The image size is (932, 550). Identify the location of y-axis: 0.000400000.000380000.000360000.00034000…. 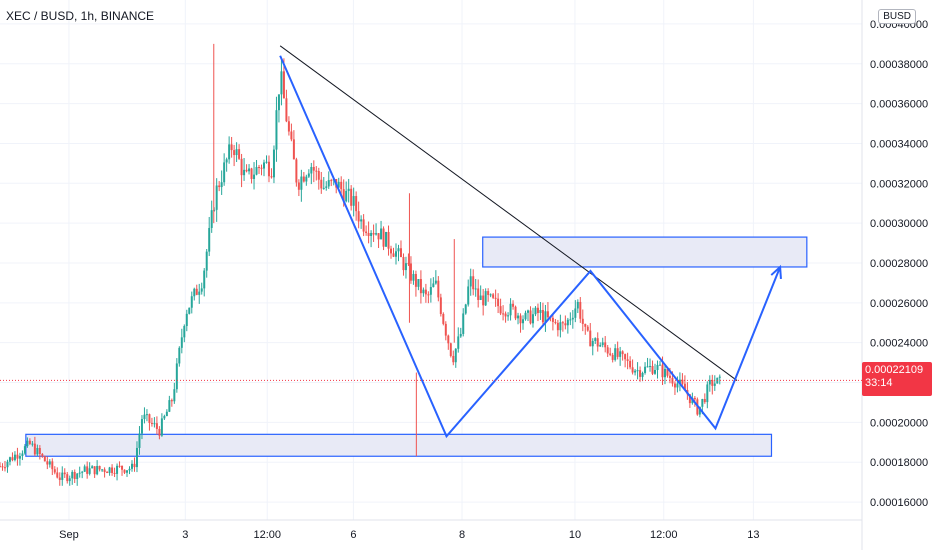
(899, 264).